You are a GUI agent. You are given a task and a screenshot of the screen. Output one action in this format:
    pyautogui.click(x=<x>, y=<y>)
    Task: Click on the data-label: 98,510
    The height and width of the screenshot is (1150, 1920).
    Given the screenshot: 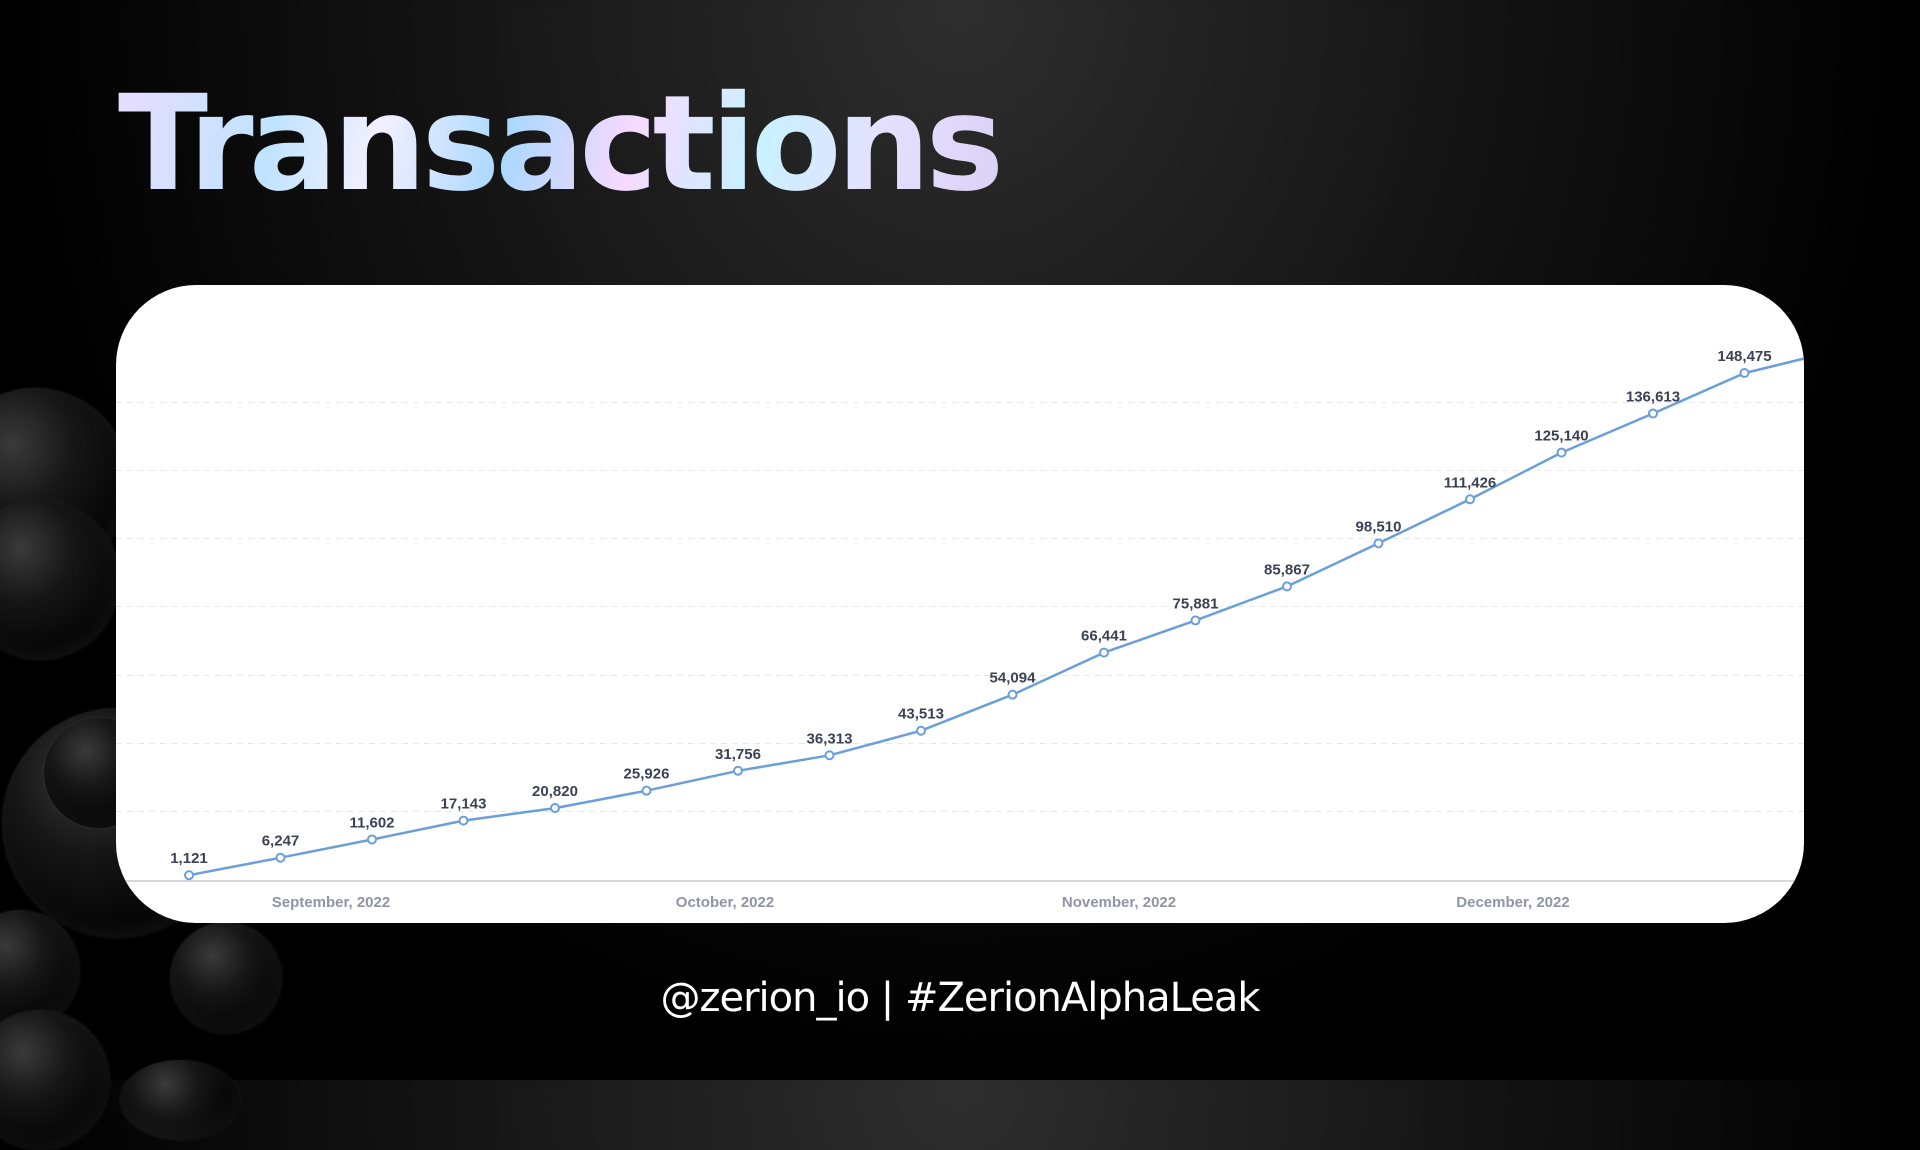 What is the action you would take?
    pyautogui.click(x=1379, y=526)
    